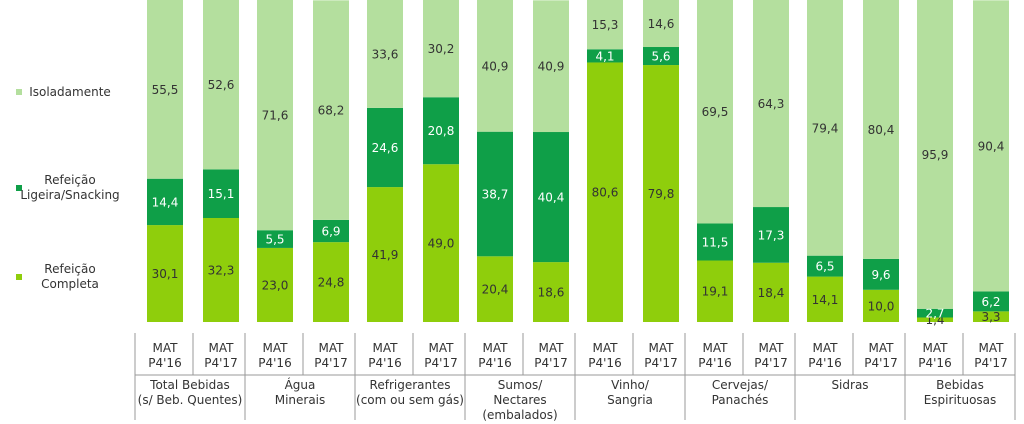 This screenshot has height=424, width=1024. I want to click on value-label: 2,7, so click(934, 314).